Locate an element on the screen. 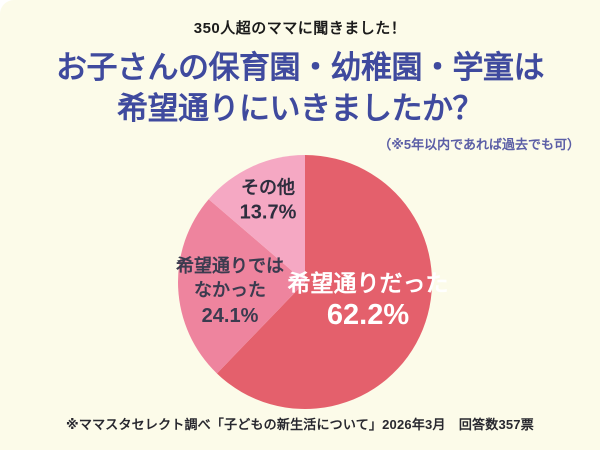 The image size is (600, 450). page-title-line2: 希望通りにいきましたか？ is located at coordinates (300, 108).